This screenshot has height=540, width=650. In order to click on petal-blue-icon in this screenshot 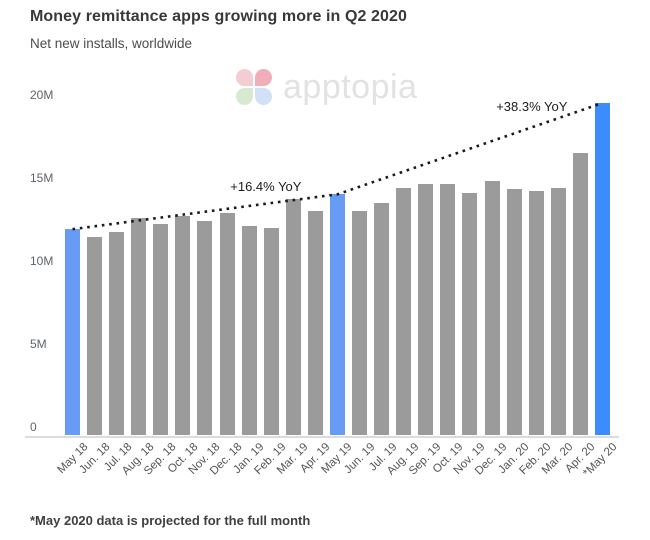, I will do `click(263, 96)`.